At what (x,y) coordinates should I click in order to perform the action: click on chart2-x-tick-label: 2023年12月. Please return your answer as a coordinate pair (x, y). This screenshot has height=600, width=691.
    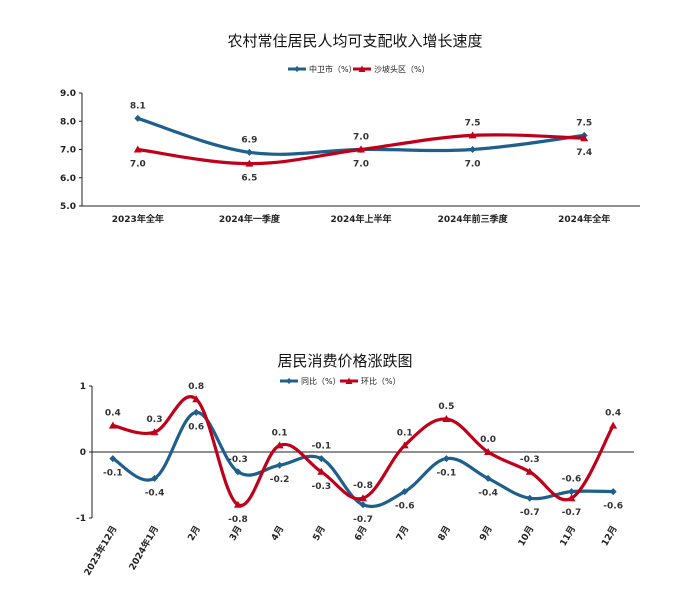
    Looking at the image, I should click on (100, 551).